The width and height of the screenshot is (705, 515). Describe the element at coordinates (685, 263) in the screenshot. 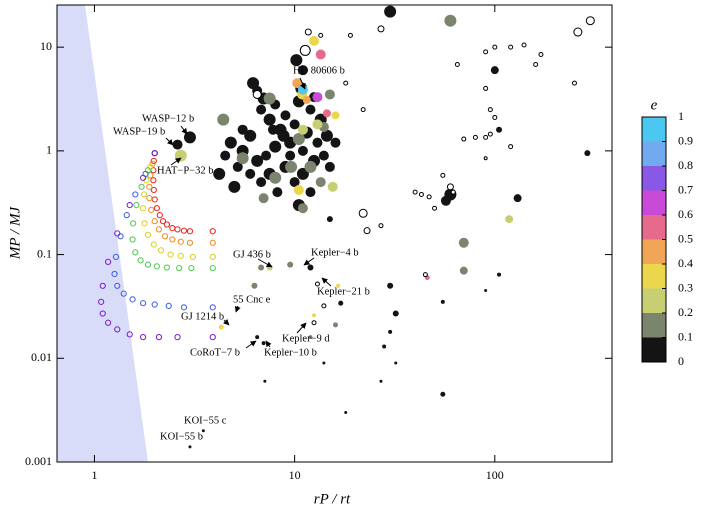

I see `colorbar-tick-label: 0.4` at that location.